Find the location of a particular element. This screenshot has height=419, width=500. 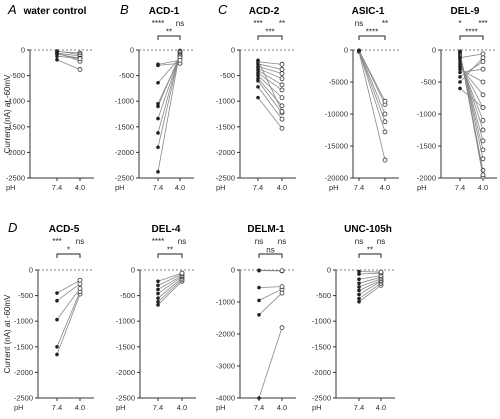

panel-letter: D is located at coordinates (12, 227).